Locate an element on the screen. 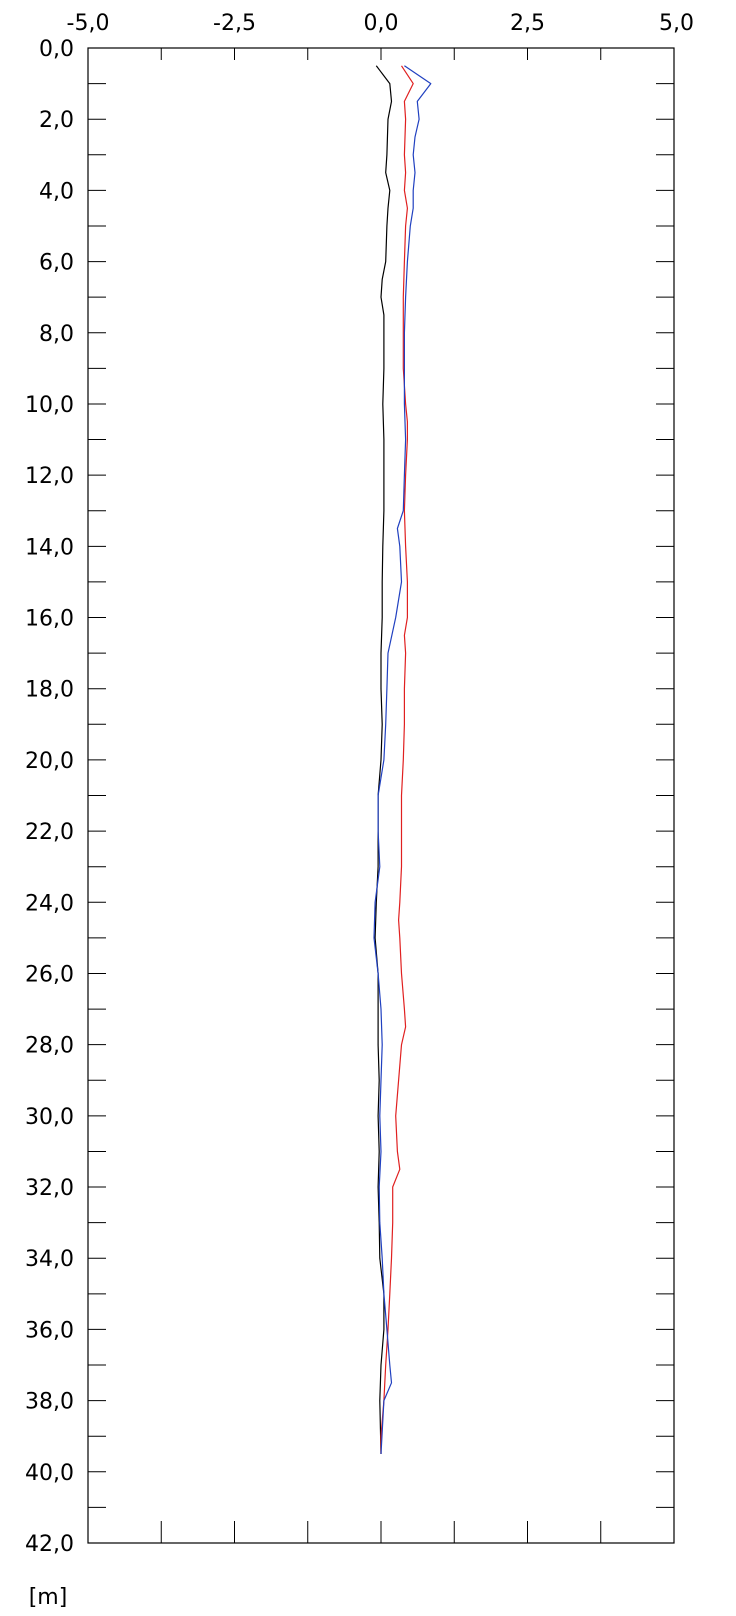 This screenshot has width=736, height=1616. y-tick-label: 24,0 is located at coordinates (49, 903).